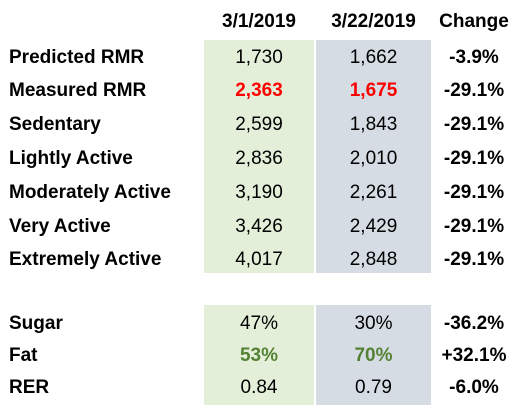 The height and width of the screenshot is (409, 520). I want to click on col-b-shading-bottom, so click(373, 355).